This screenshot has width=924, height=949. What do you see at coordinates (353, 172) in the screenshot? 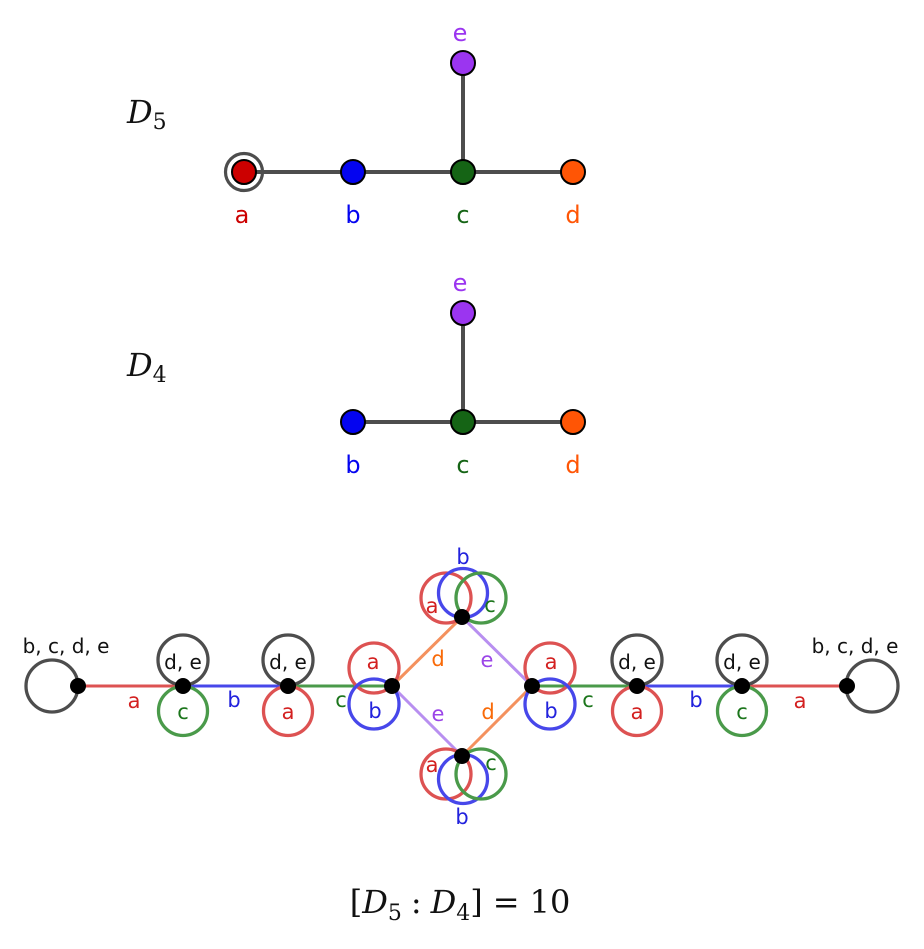
I see `d5-node-b` at bounding box center [353, 172].